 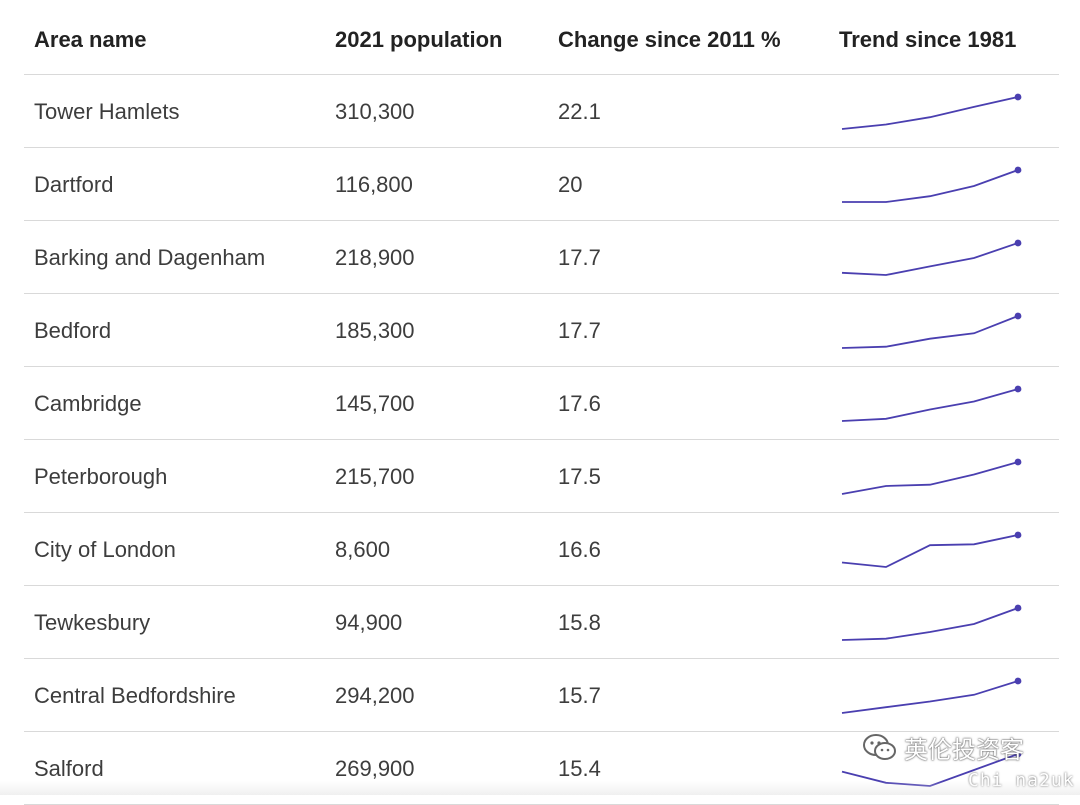 I want to click on area-name-cell: Central Bedfordshire, so click(x=135, y=695).